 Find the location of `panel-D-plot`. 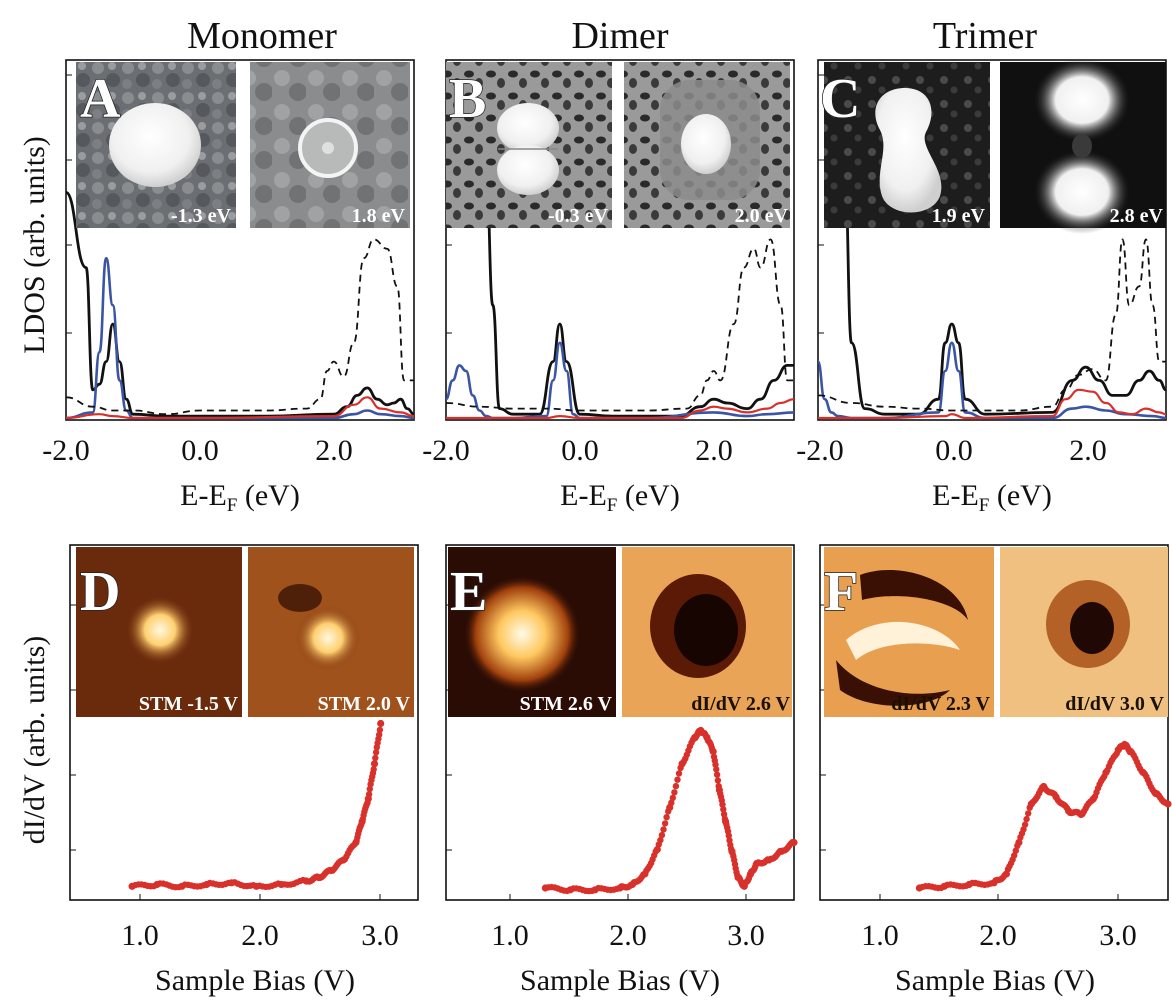

panel-D-plot is located at coordinates (256, 805).